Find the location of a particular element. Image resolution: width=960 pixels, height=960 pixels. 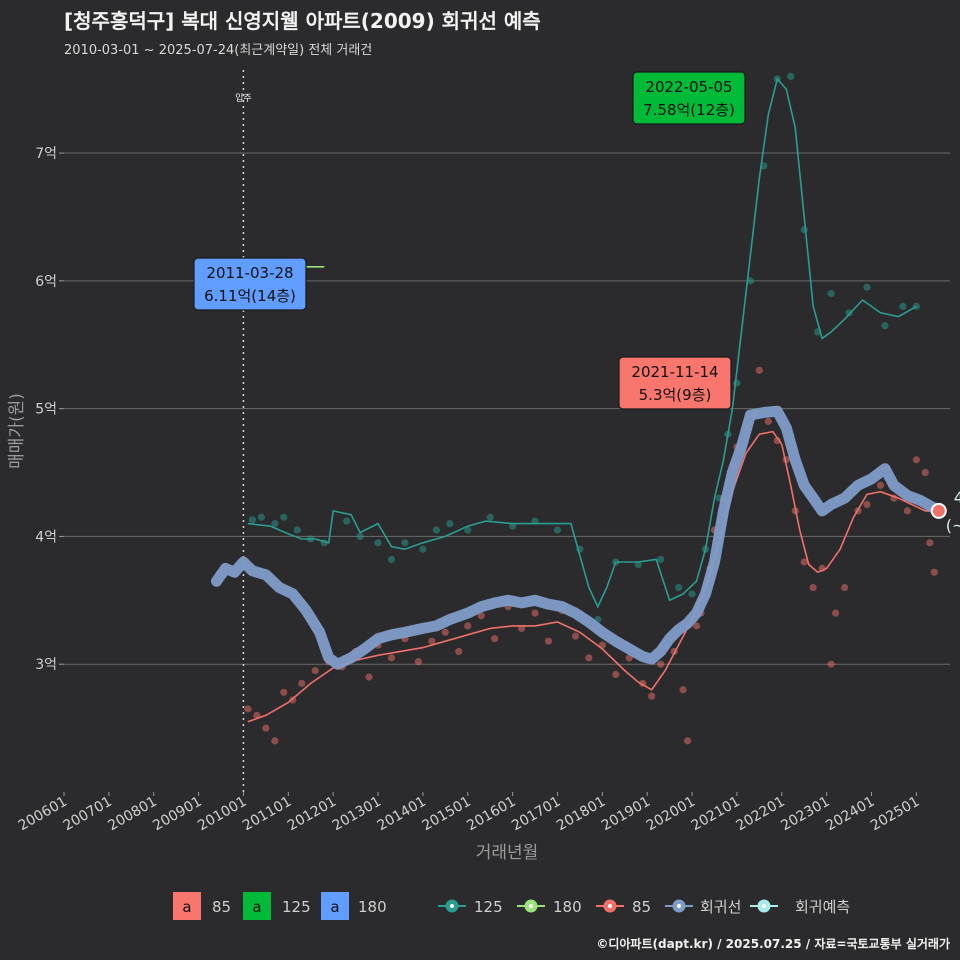

callout-date: 2011-03-28 is located at coordinates (249, 273).